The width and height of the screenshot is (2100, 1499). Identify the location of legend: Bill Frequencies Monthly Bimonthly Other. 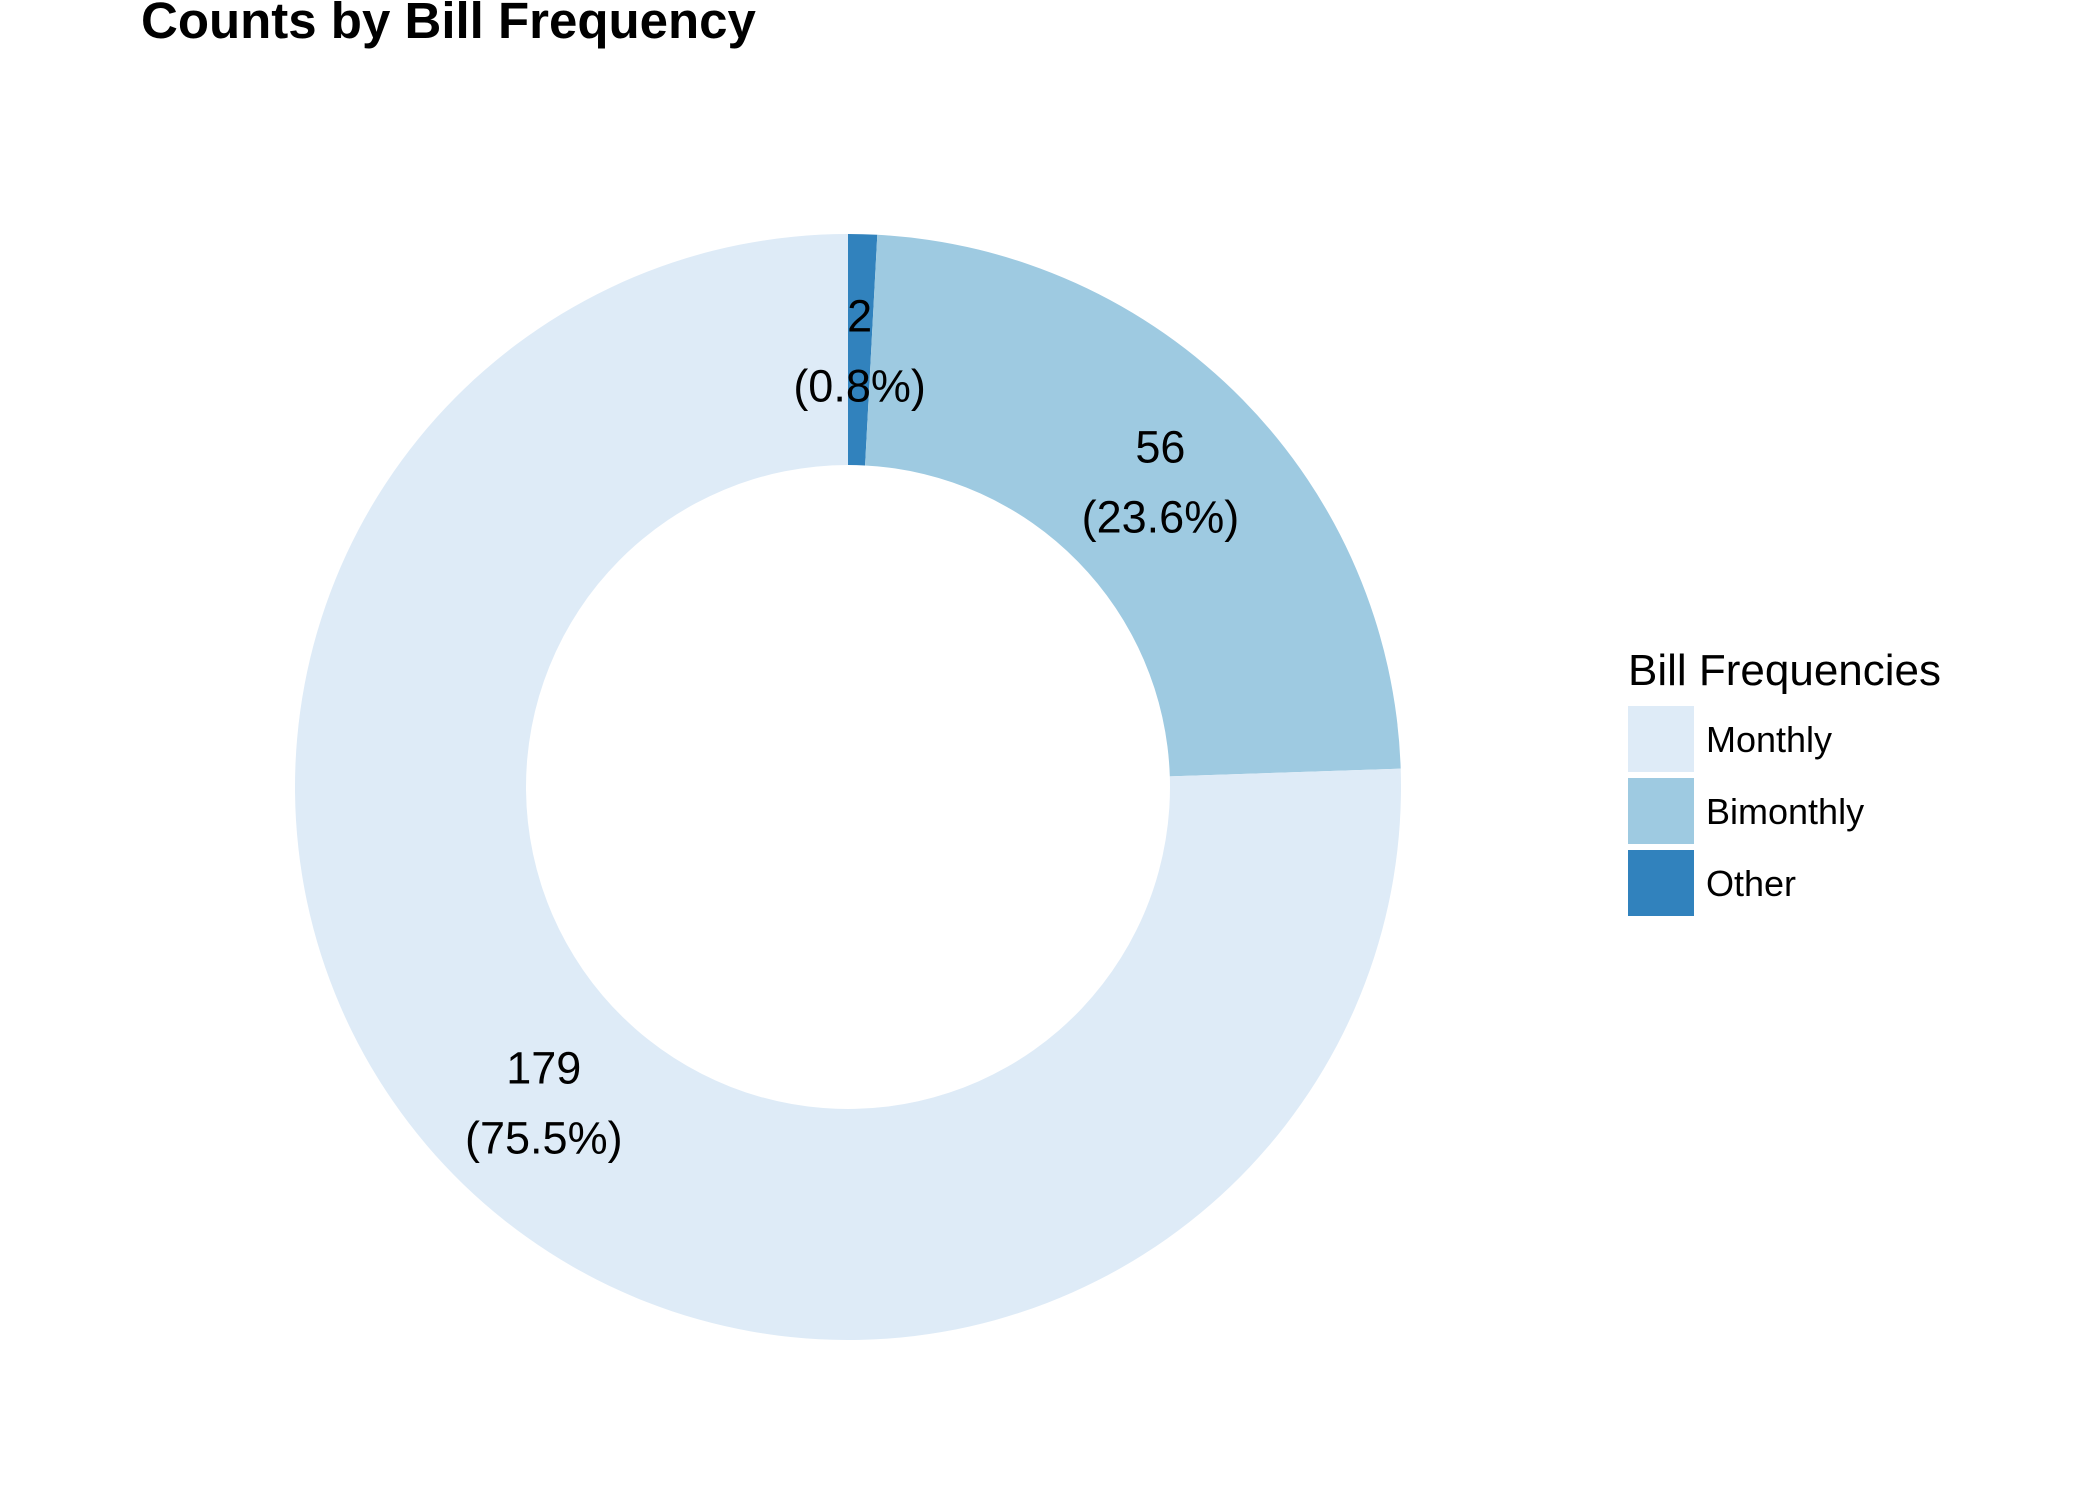
(1784, 781).